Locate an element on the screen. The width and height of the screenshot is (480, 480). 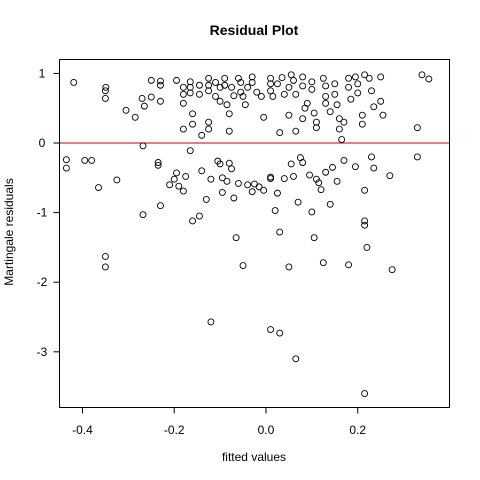
x-tick-label: -0.4 is located at coordinates (82, 430).